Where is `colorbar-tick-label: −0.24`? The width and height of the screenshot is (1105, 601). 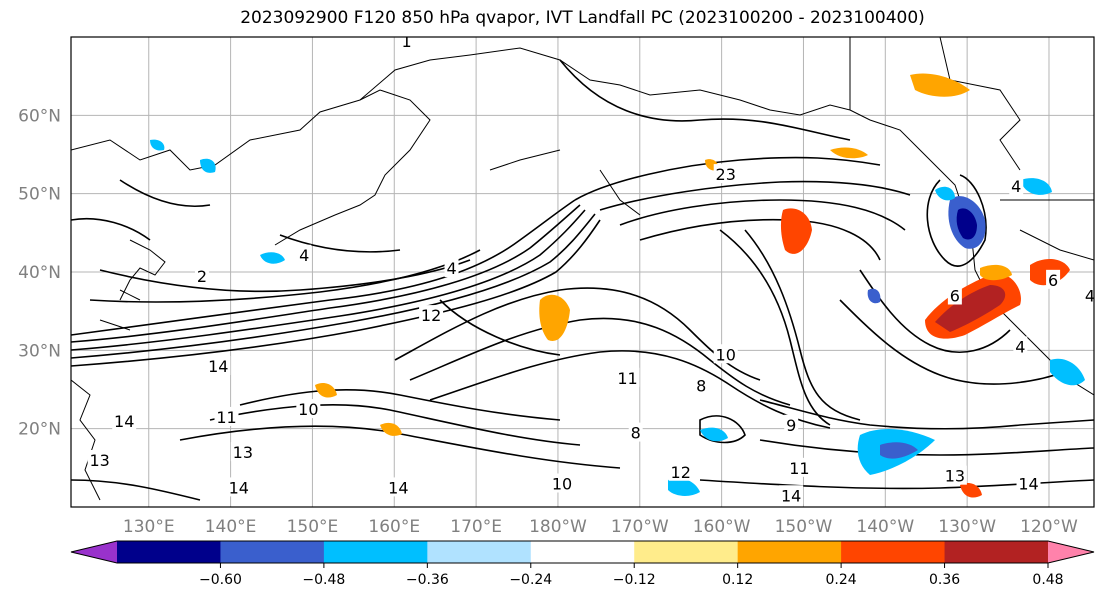
colorbar-tick-label: −0.24 is located at coordinates (530, 580).